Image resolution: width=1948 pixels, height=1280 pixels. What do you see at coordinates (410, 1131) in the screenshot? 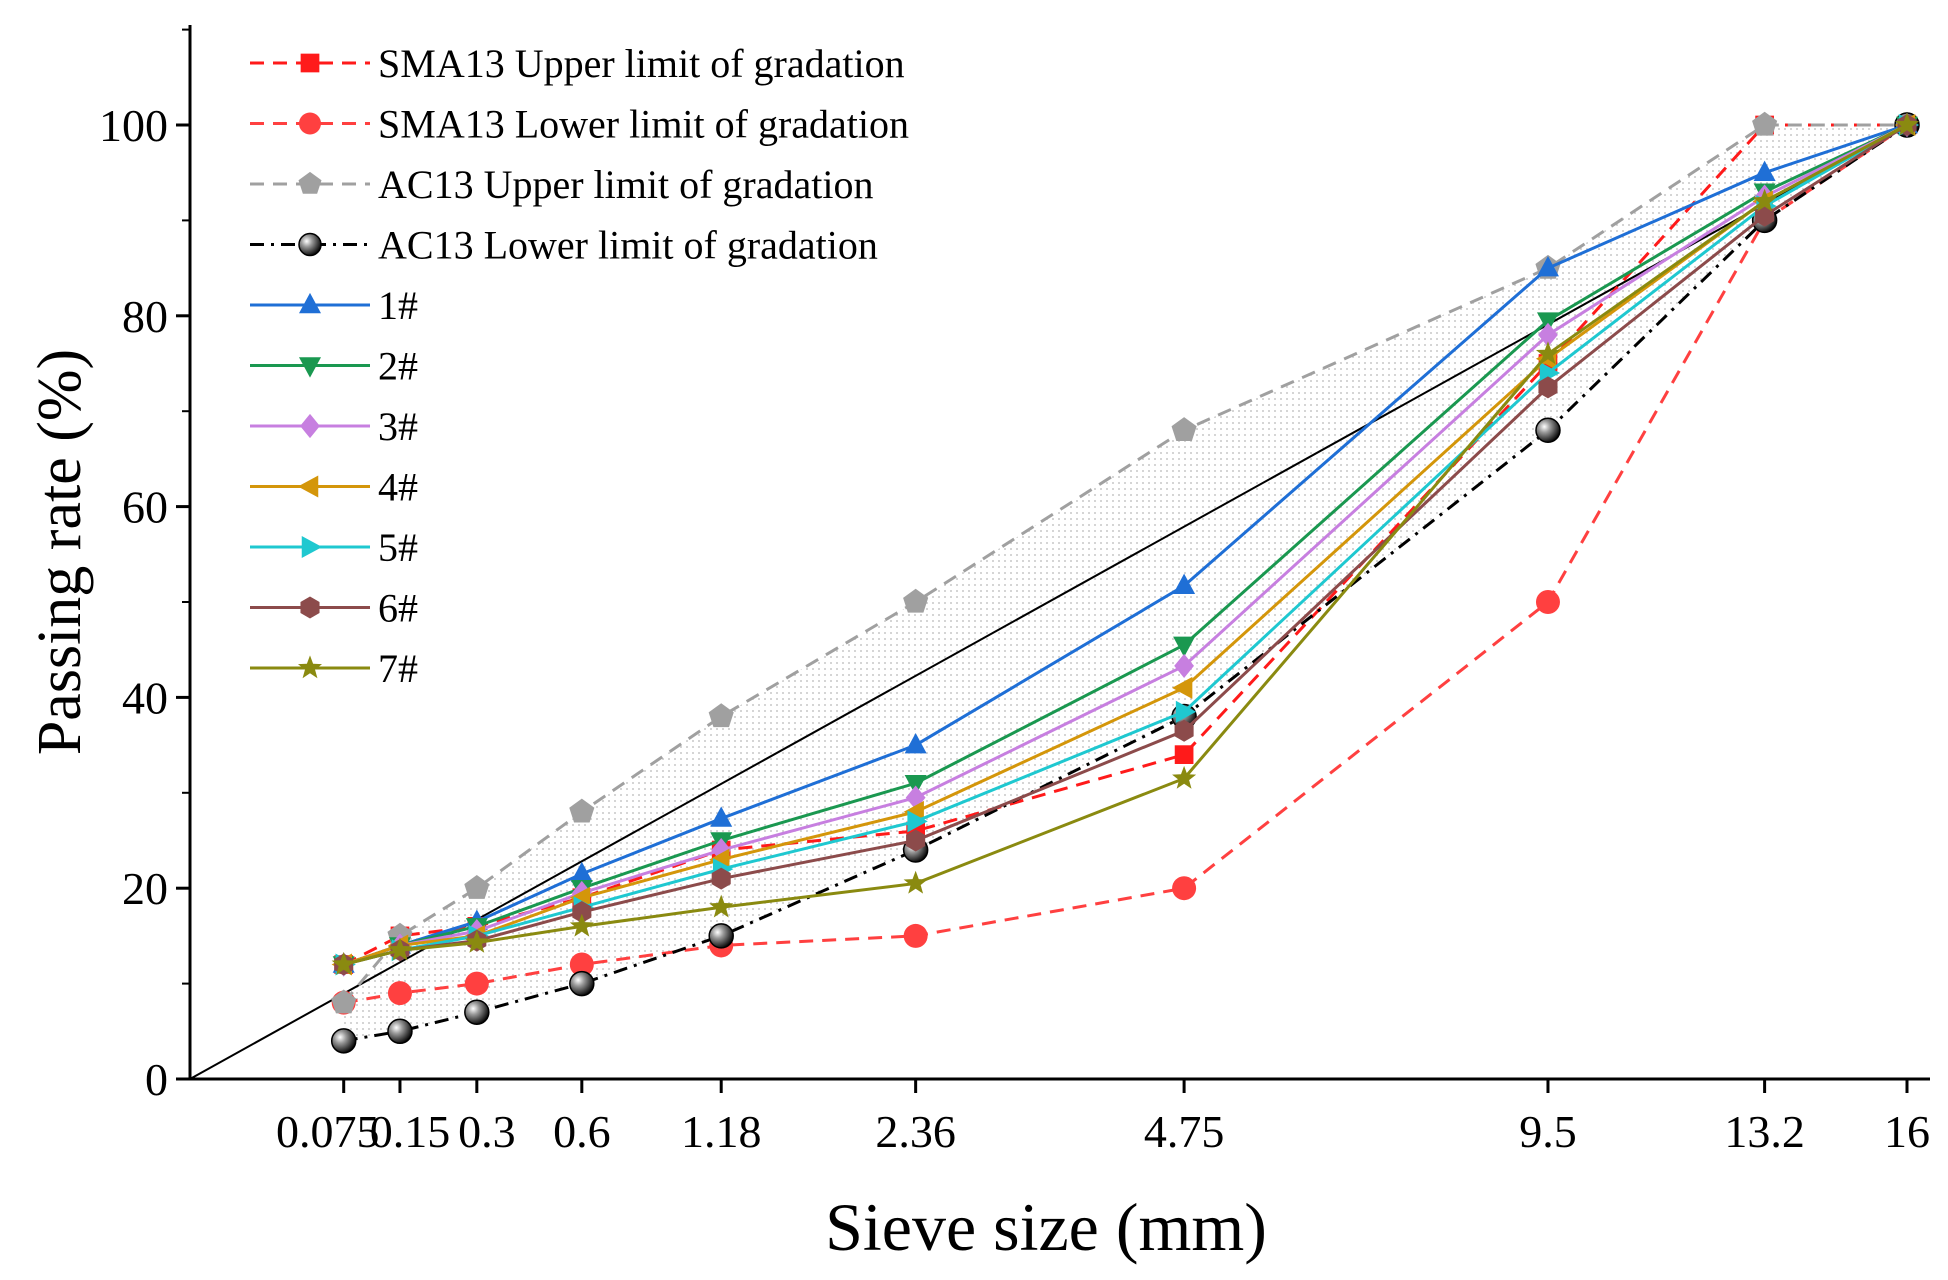
I see `x-tick-label: 0.15` at bounding box center [410, 1131].